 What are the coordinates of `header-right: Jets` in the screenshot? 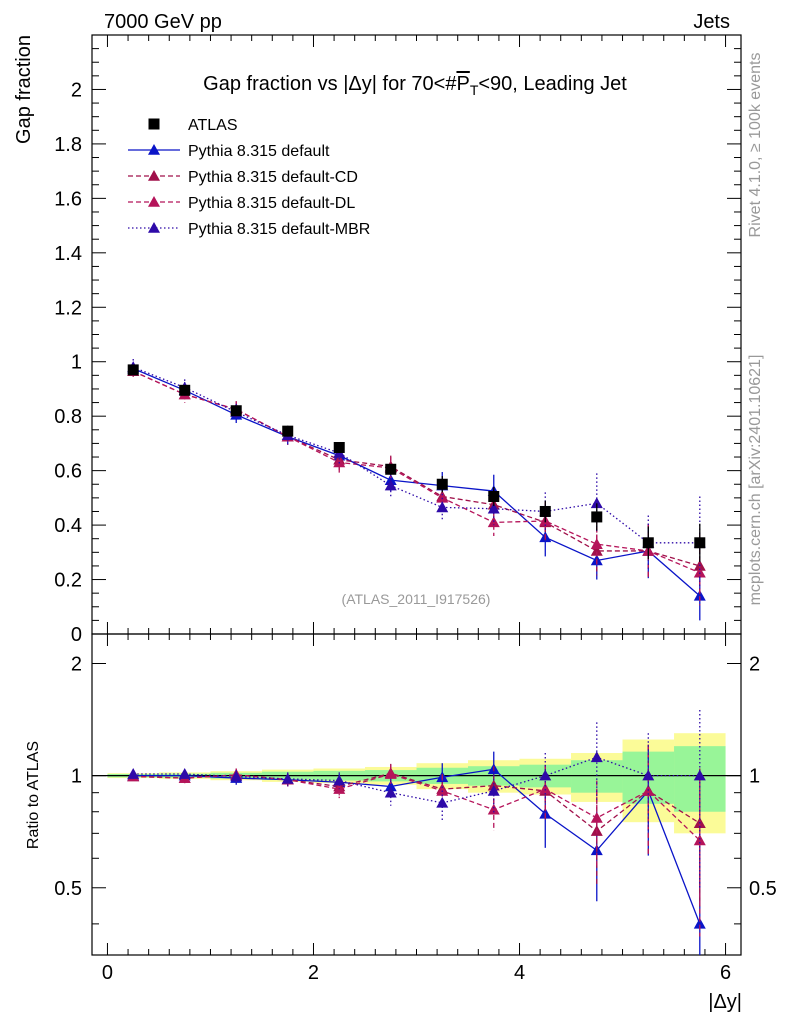 It's located at (711, 22).